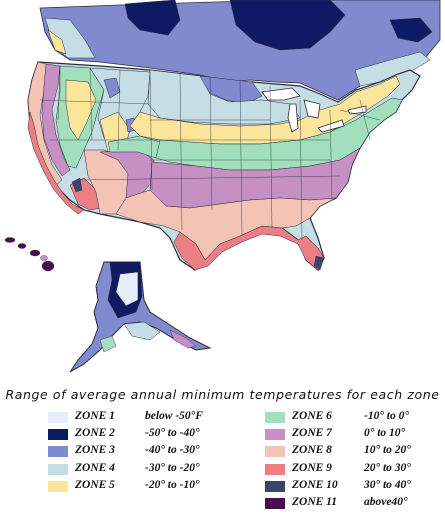  Describe the element at coordinates (95, 467) in the screenshot. I see `zone-4-label: ZONE 4` at that location.